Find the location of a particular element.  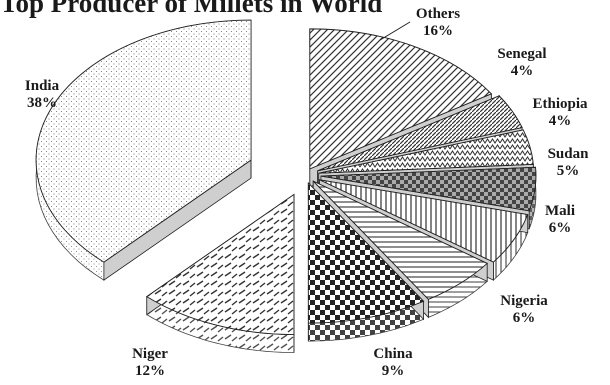

value-label-china: 9% is located at coordinates (393, 371).